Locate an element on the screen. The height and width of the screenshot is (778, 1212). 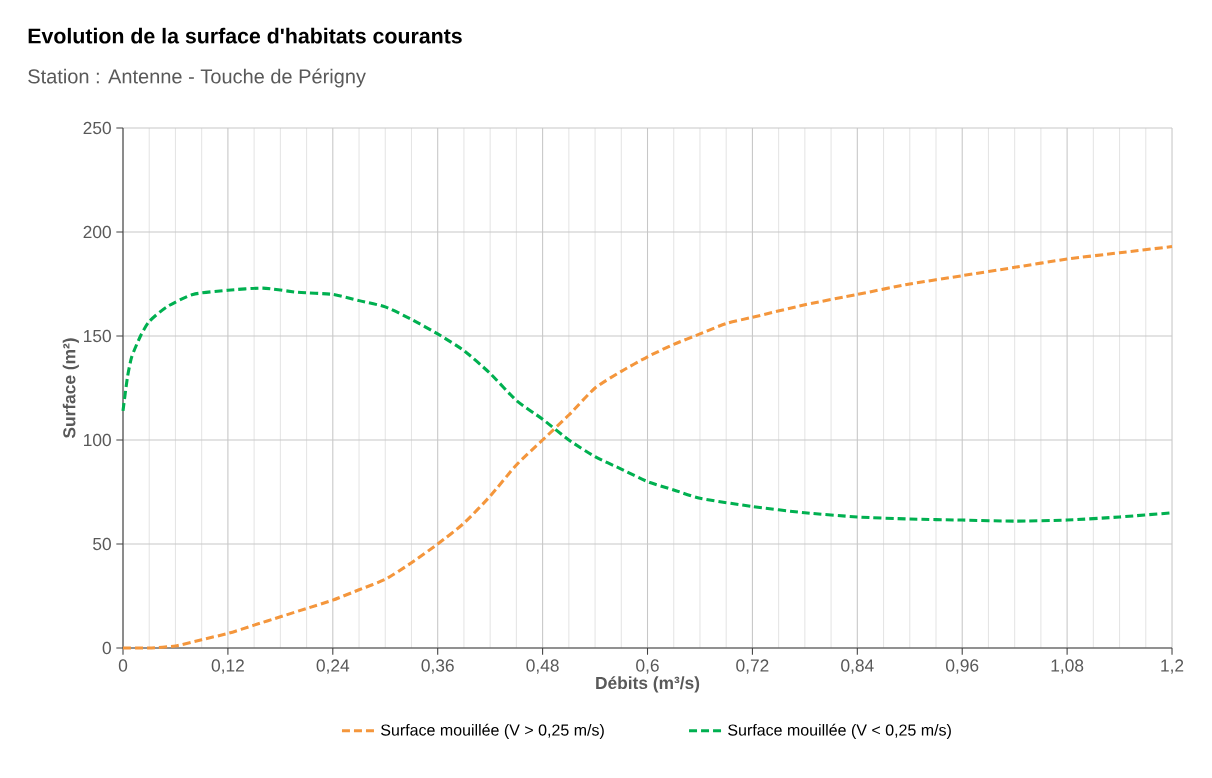
x-tick-label: 0,96 is located at coordinates (962, 666).